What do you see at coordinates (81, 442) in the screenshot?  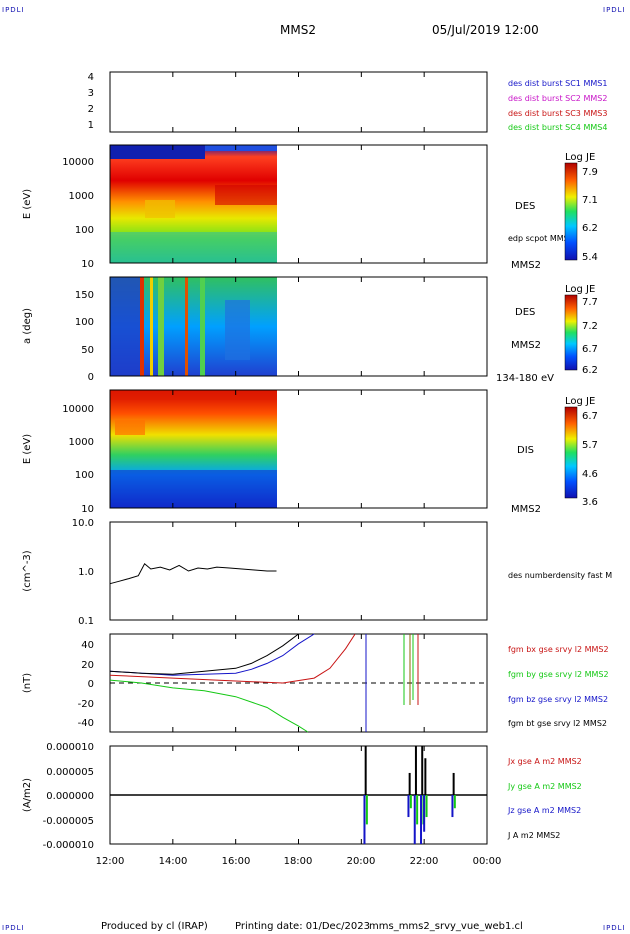 I see `p4-ytick-1000: 1000` at bounding box center [81, 442].